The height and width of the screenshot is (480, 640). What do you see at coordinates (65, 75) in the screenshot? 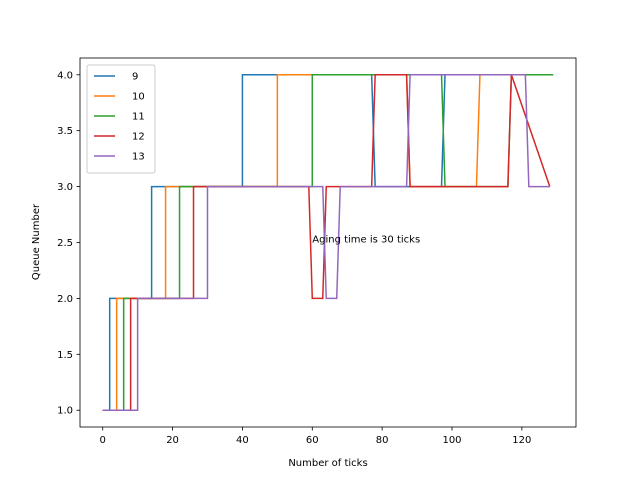
I see `y-tick-label: 4.0` at bounding box center [65, 75].